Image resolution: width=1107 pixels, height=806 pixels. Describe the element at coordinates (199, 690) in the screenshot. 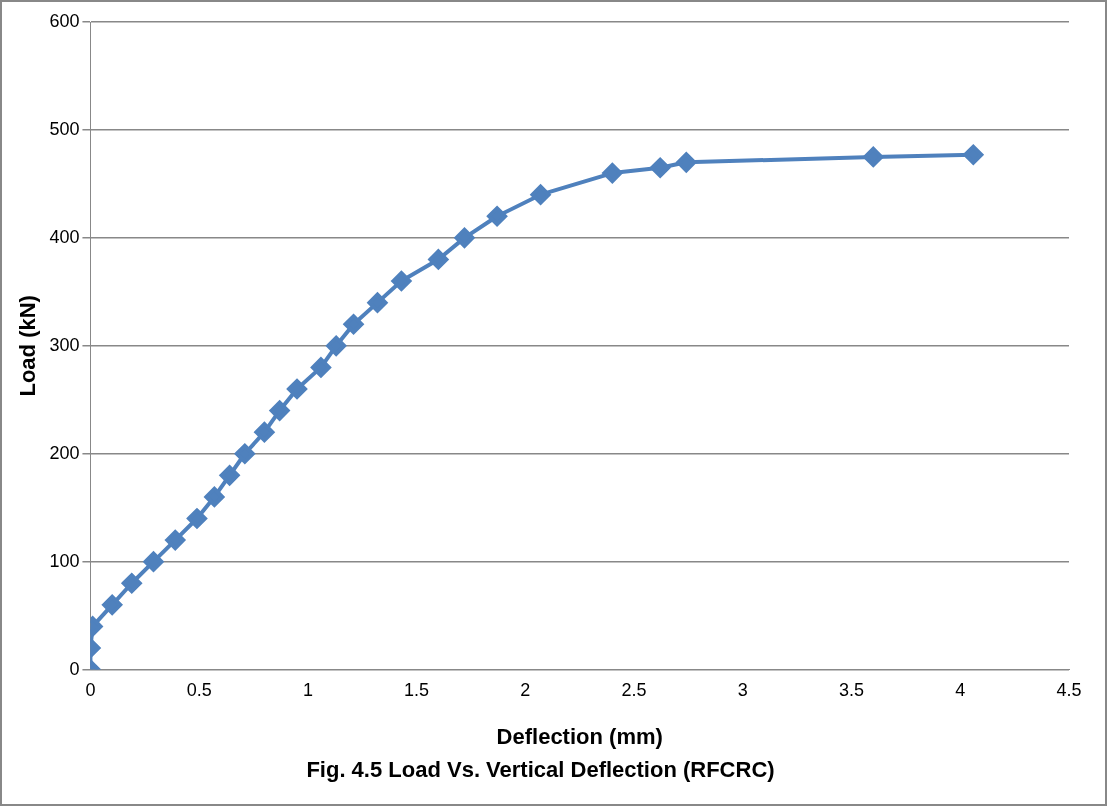

I see `x-tick-label: 0.5` at that location.